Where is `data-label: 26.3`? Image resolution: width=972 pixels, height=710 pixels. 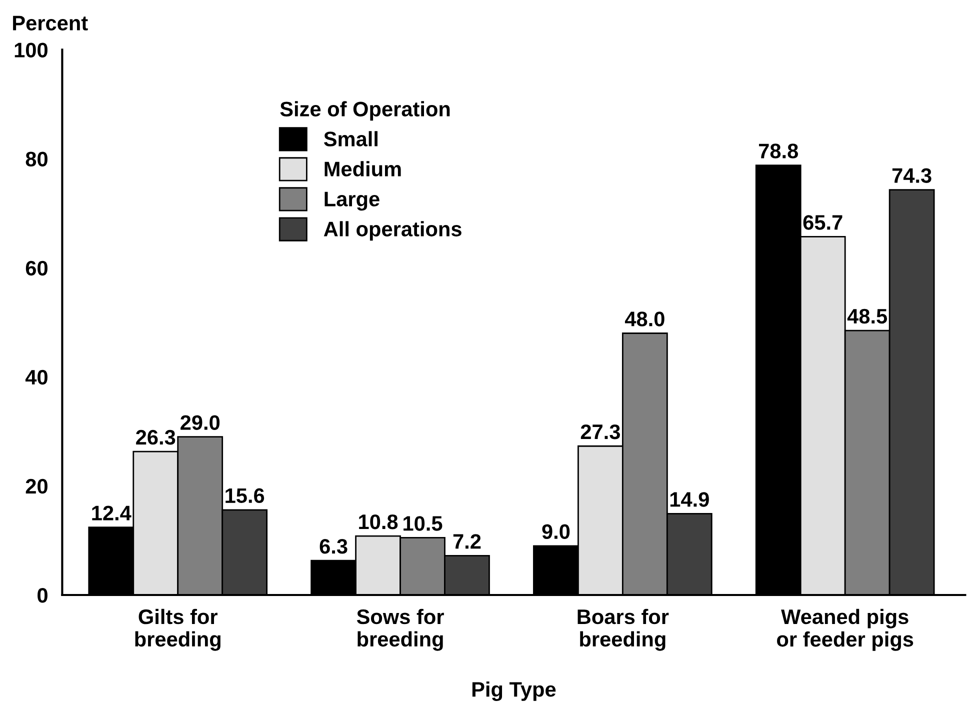
data-label: 26.3 is located at coordinates (156, 437).